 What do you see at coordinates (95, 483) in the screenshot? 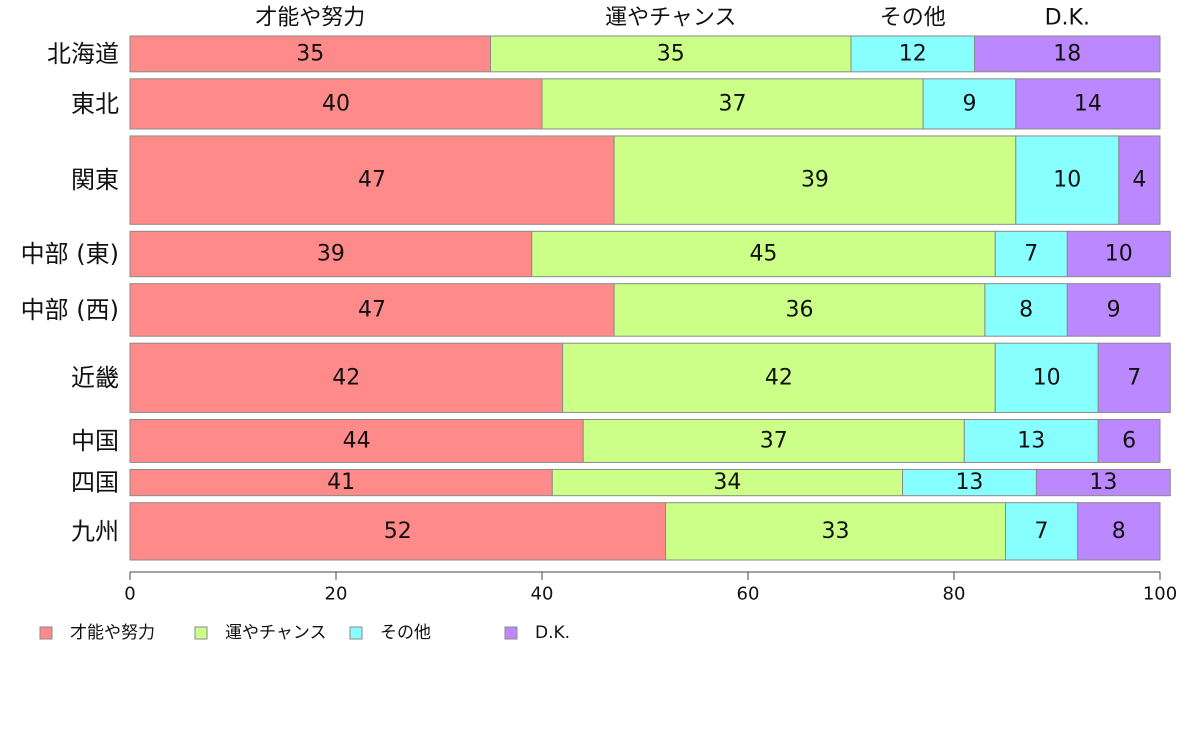
I see `category-label: 四国` at bounding box center [95, 483].